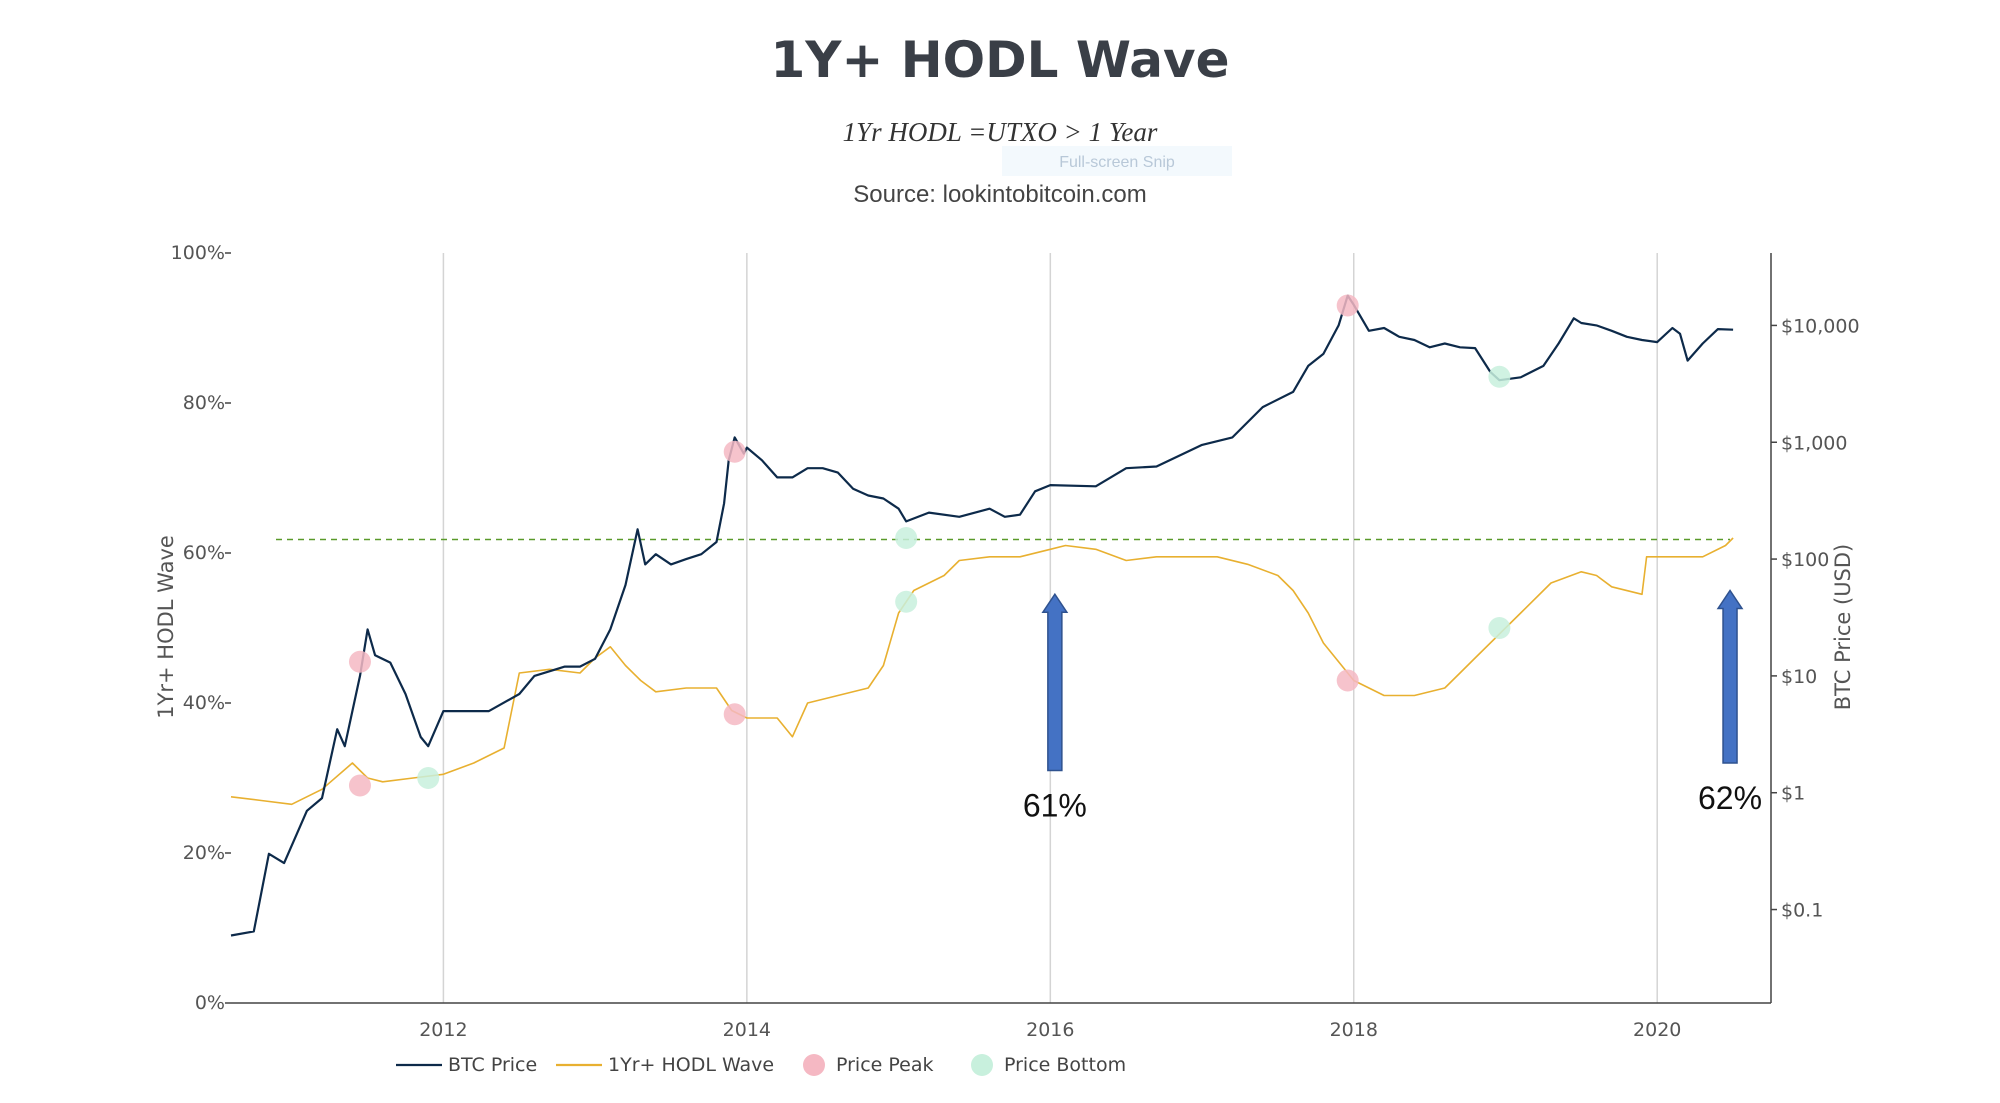 This screenshot has width=2000, height=1103. Describe the element at coordinates (1843, 627) in the screenshot. I see `y-right-axis-title: BTC Price (USD)` at that location.